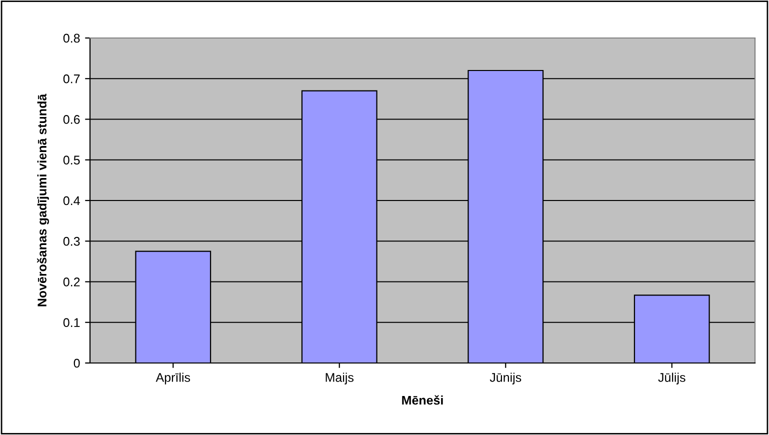  Describe the element at coordinates (71, 38) in the screenshot. I see `y-tick-label: 0.8` at that location.